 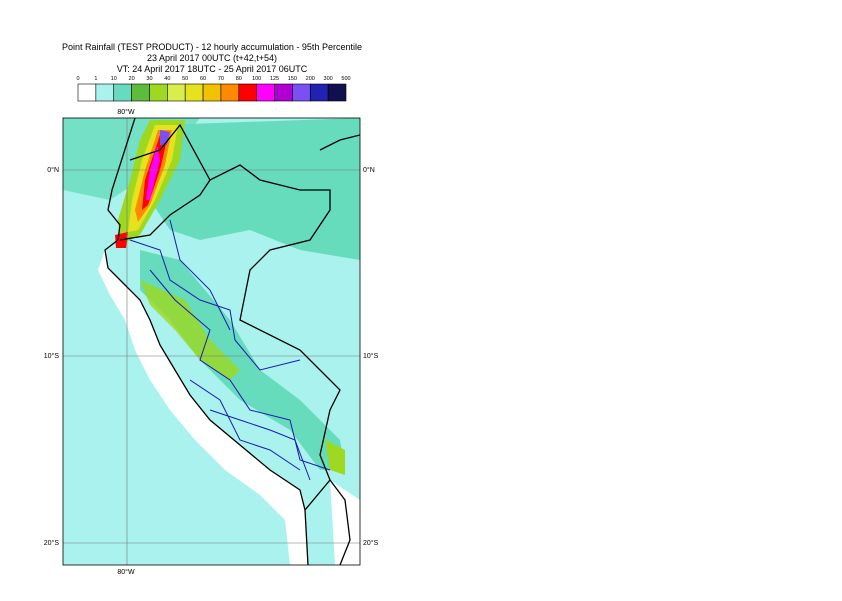 What do you see at coordinates (274, 79) in the screenshot?
I see `colorbar-label: 125` at bounding box center [274, 79].